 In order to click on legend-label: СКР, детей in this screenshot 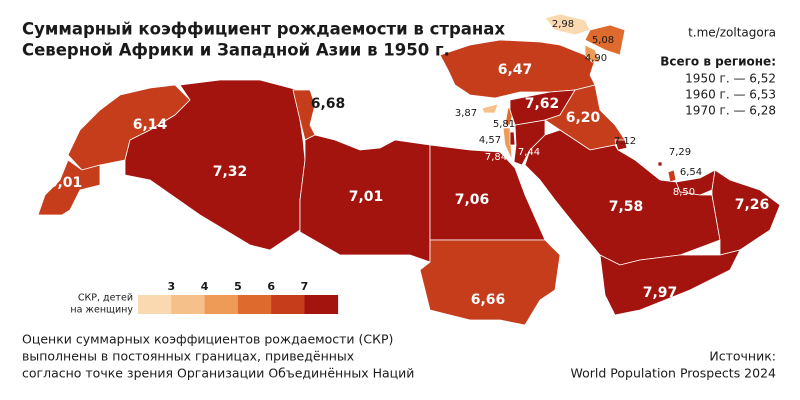, I will do `click(105, 298)`.